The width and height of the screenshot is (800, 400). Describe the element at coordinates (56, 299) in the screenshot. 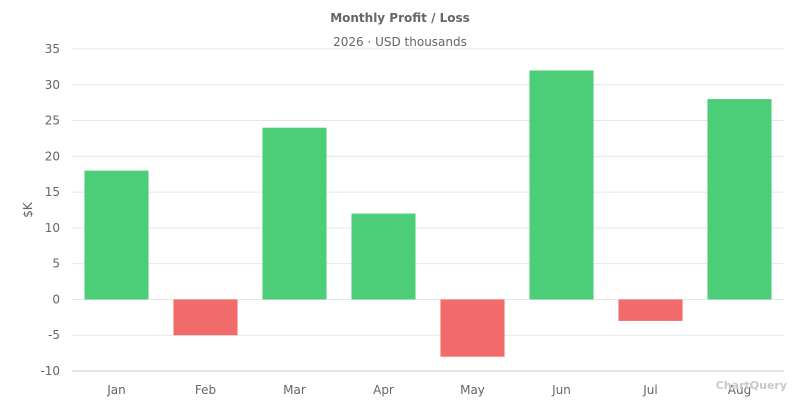

I see `y-tick-label: 0` at that location.